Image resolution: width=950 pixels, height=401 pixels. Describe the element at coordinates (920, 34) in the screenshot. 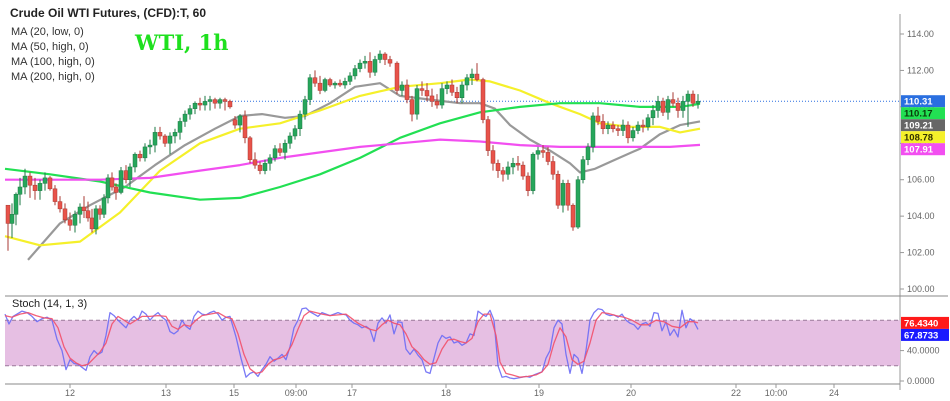

I see `price-tick-label: 114.00` at that location.